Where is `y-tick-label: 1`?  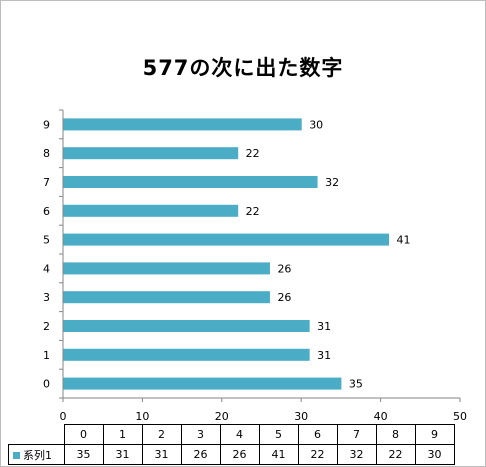
y-tick-label: 1 is located at coordinates (46, 355).